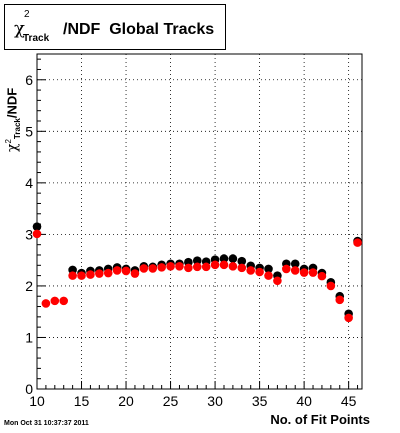 The image size is (400, 433). I want to click on y-tick-label: 4, so click(29, 183).